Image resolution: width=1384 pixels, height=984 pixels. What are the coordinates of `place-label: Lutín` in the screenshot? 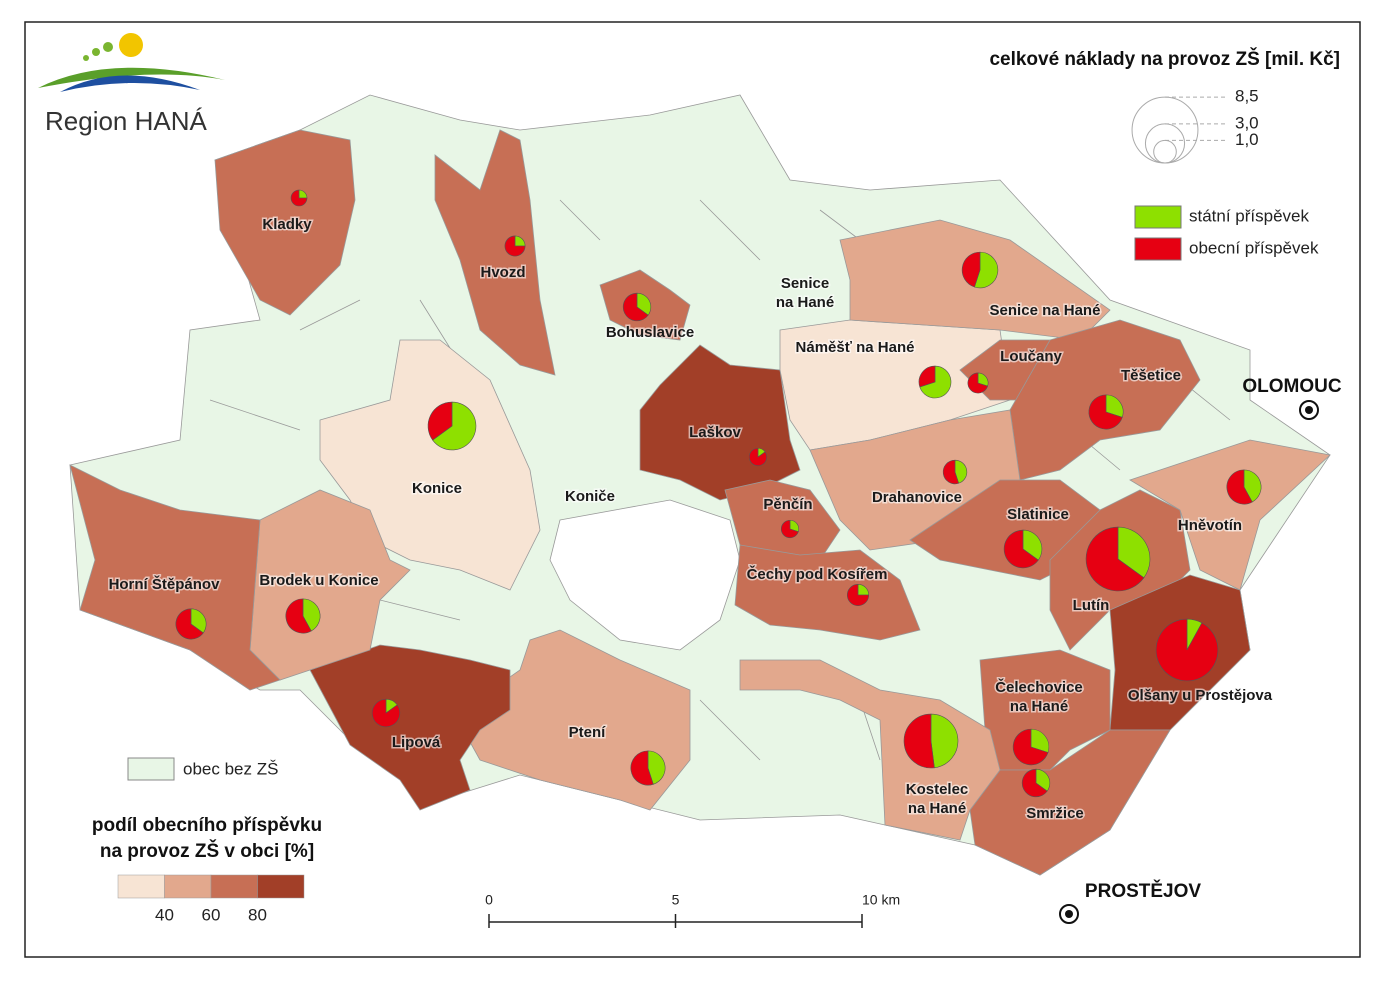 It's located at (1091, 605).